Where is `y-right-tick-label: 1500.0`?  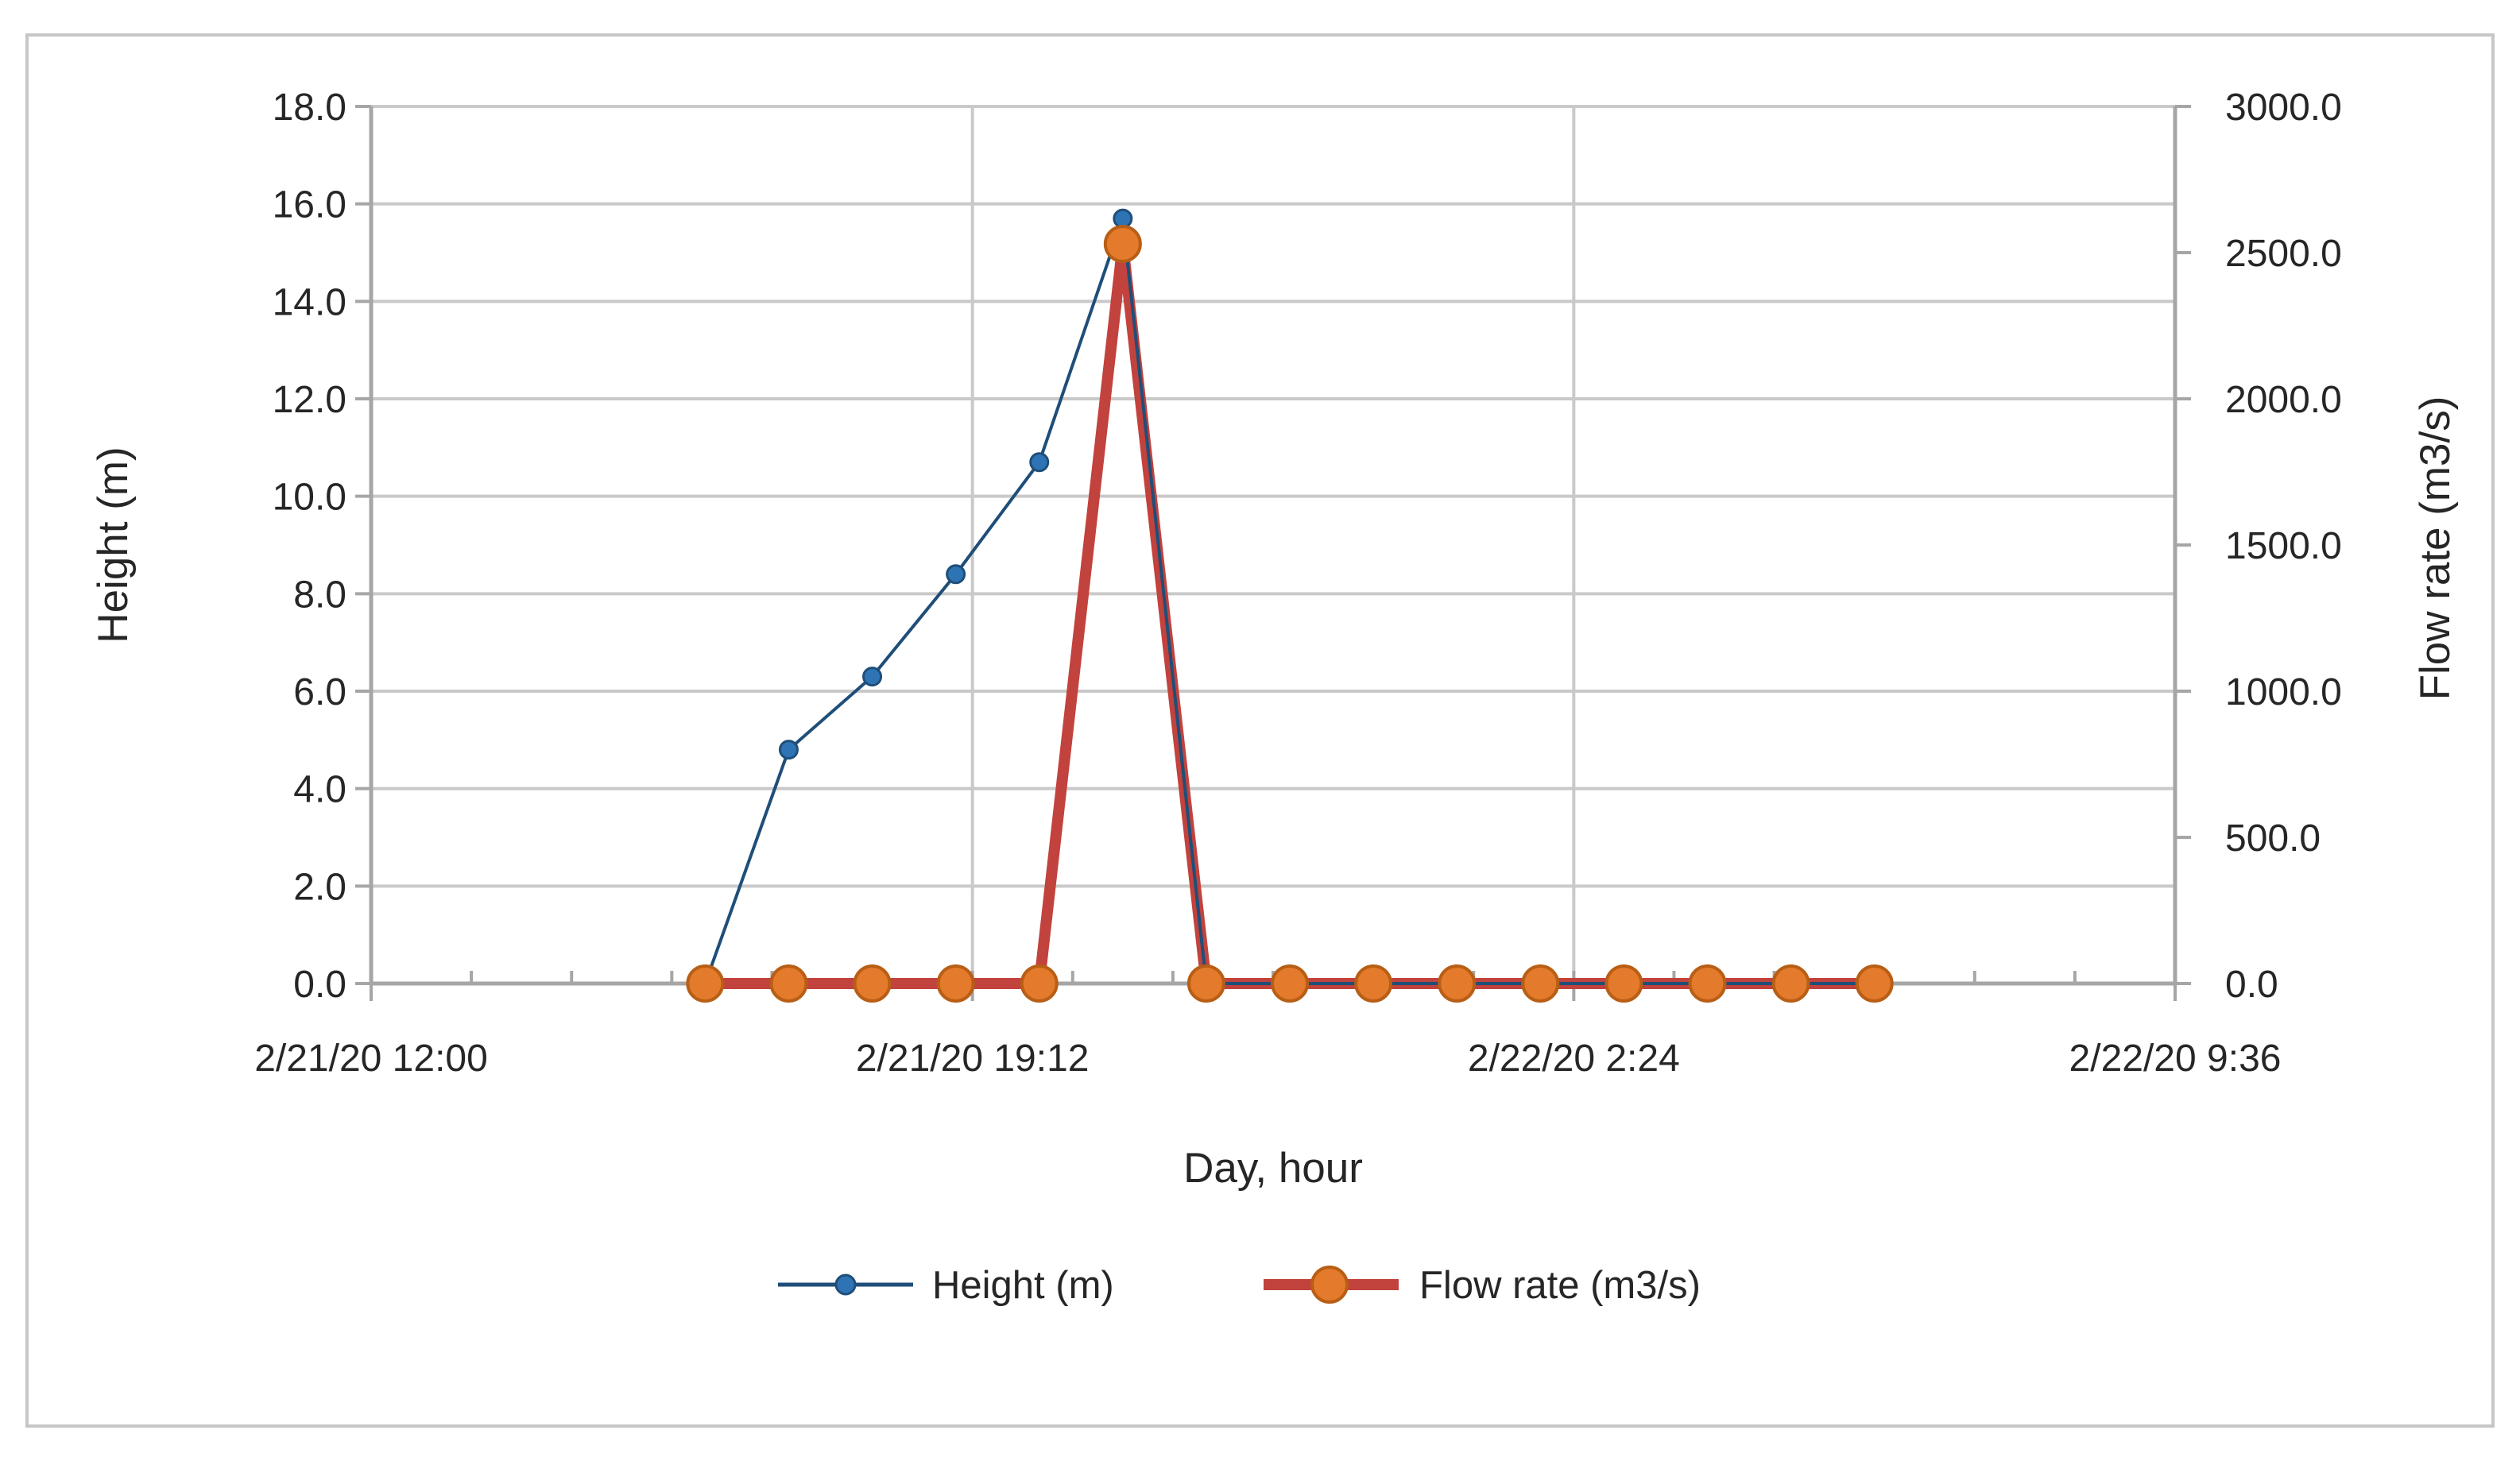 y-right-tick-label: 1500.0 is located at coordinates (2283, 546).